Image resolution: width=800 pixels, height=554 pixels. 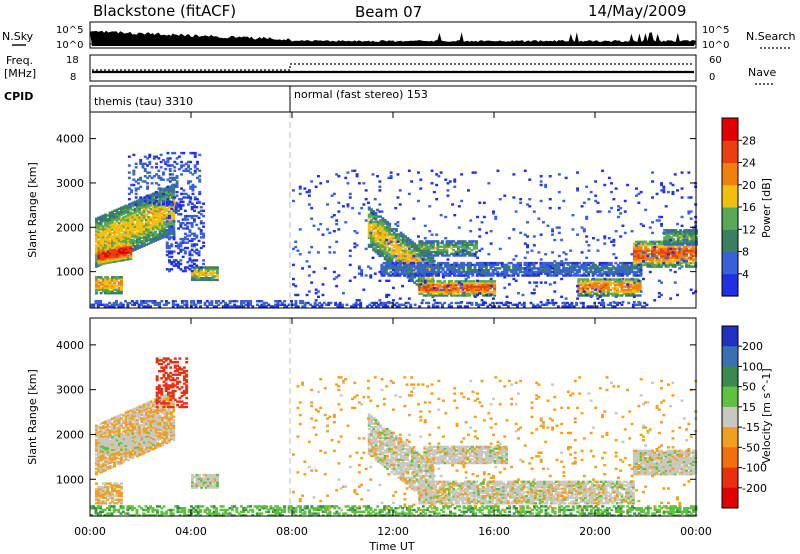 What do you see at coordinates (143, 101) in the screenshot?
I see `cpid-segment-1: themis (tau) 3310` at bounding box center [143, 101].